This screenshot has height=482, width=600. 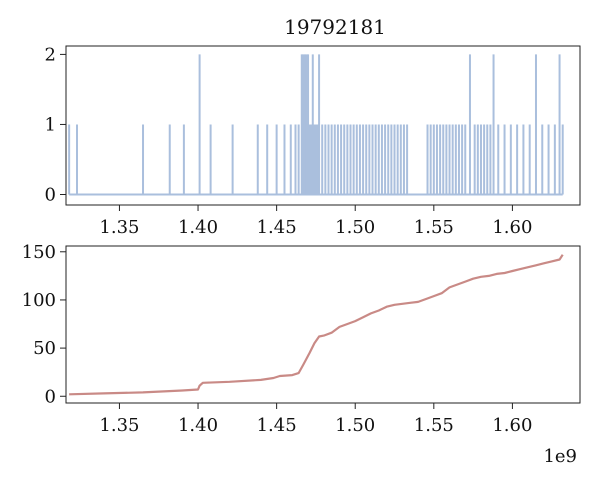 I want to click on x-offset-label: 1e9, so click(x=560, y=456).